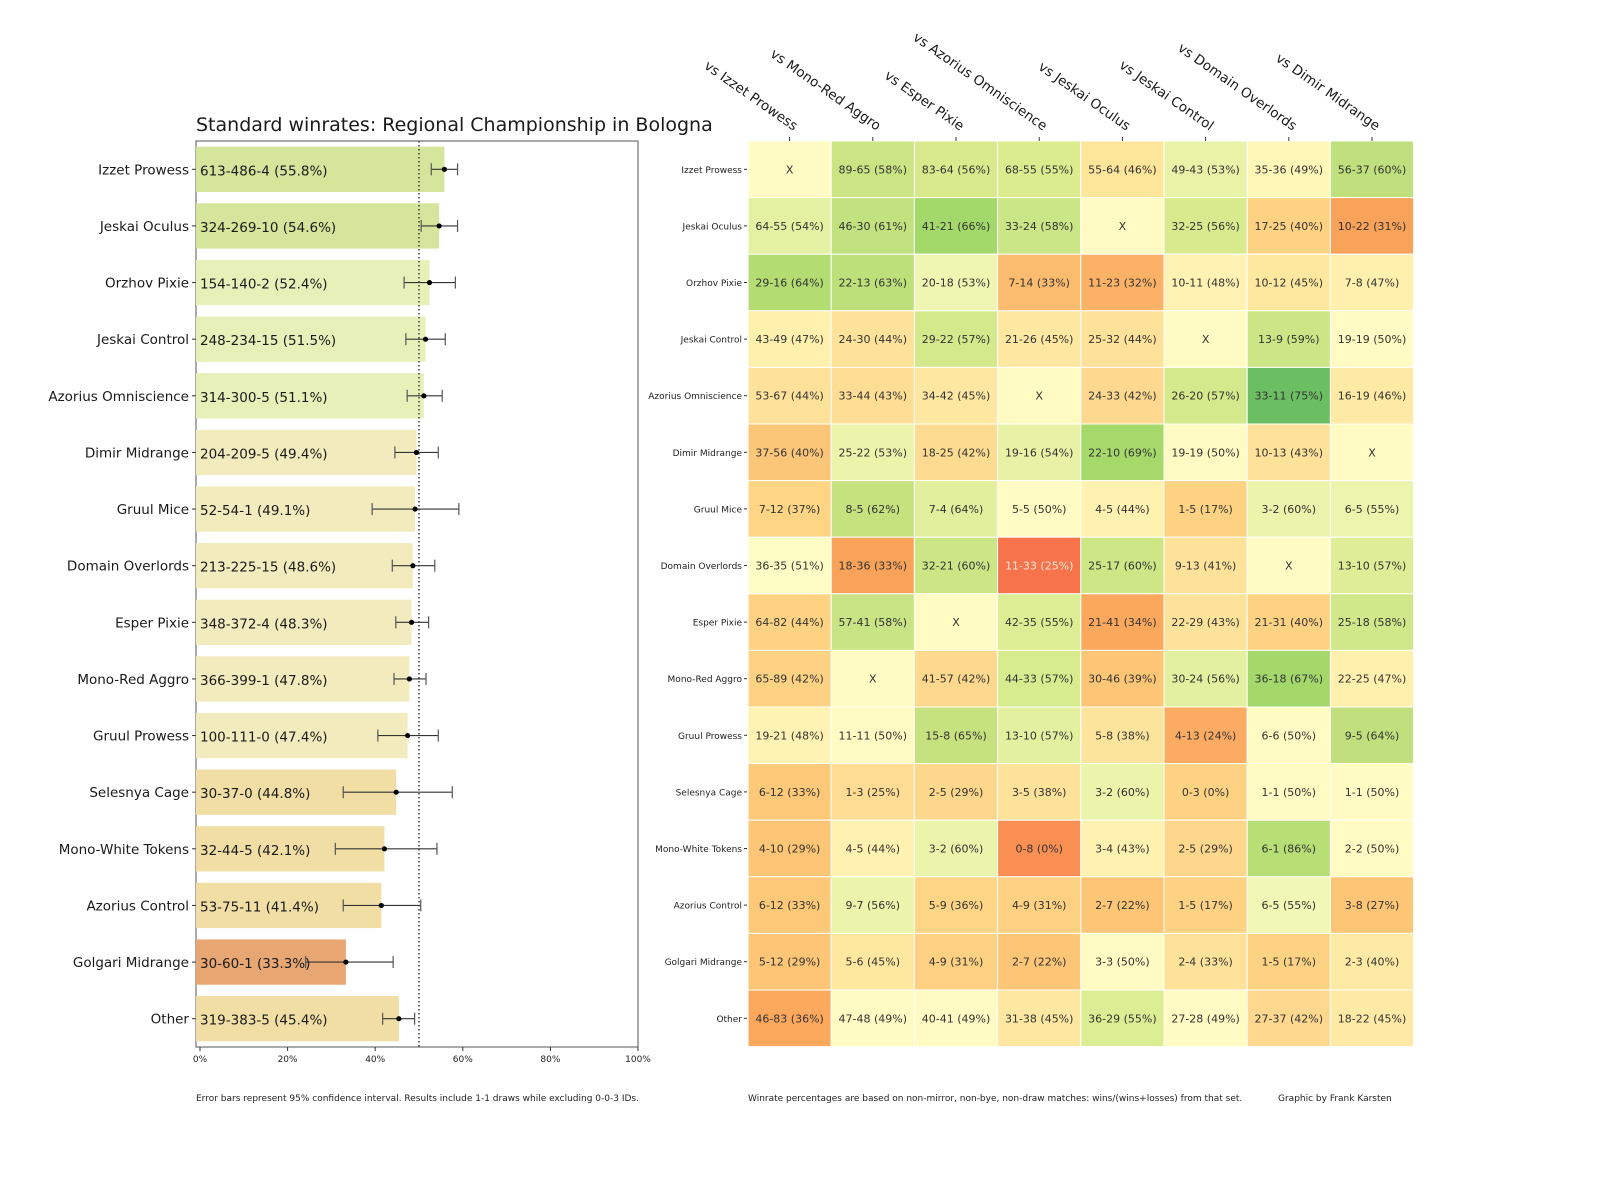 Image resolution: width=1600 pixels, height=1200 pixels. What do you see at coordinates (789, 1018) in the screenshot?
I see `heatmap-cell-label: 46-83 (36%)` at bounding box center [789, 1018].